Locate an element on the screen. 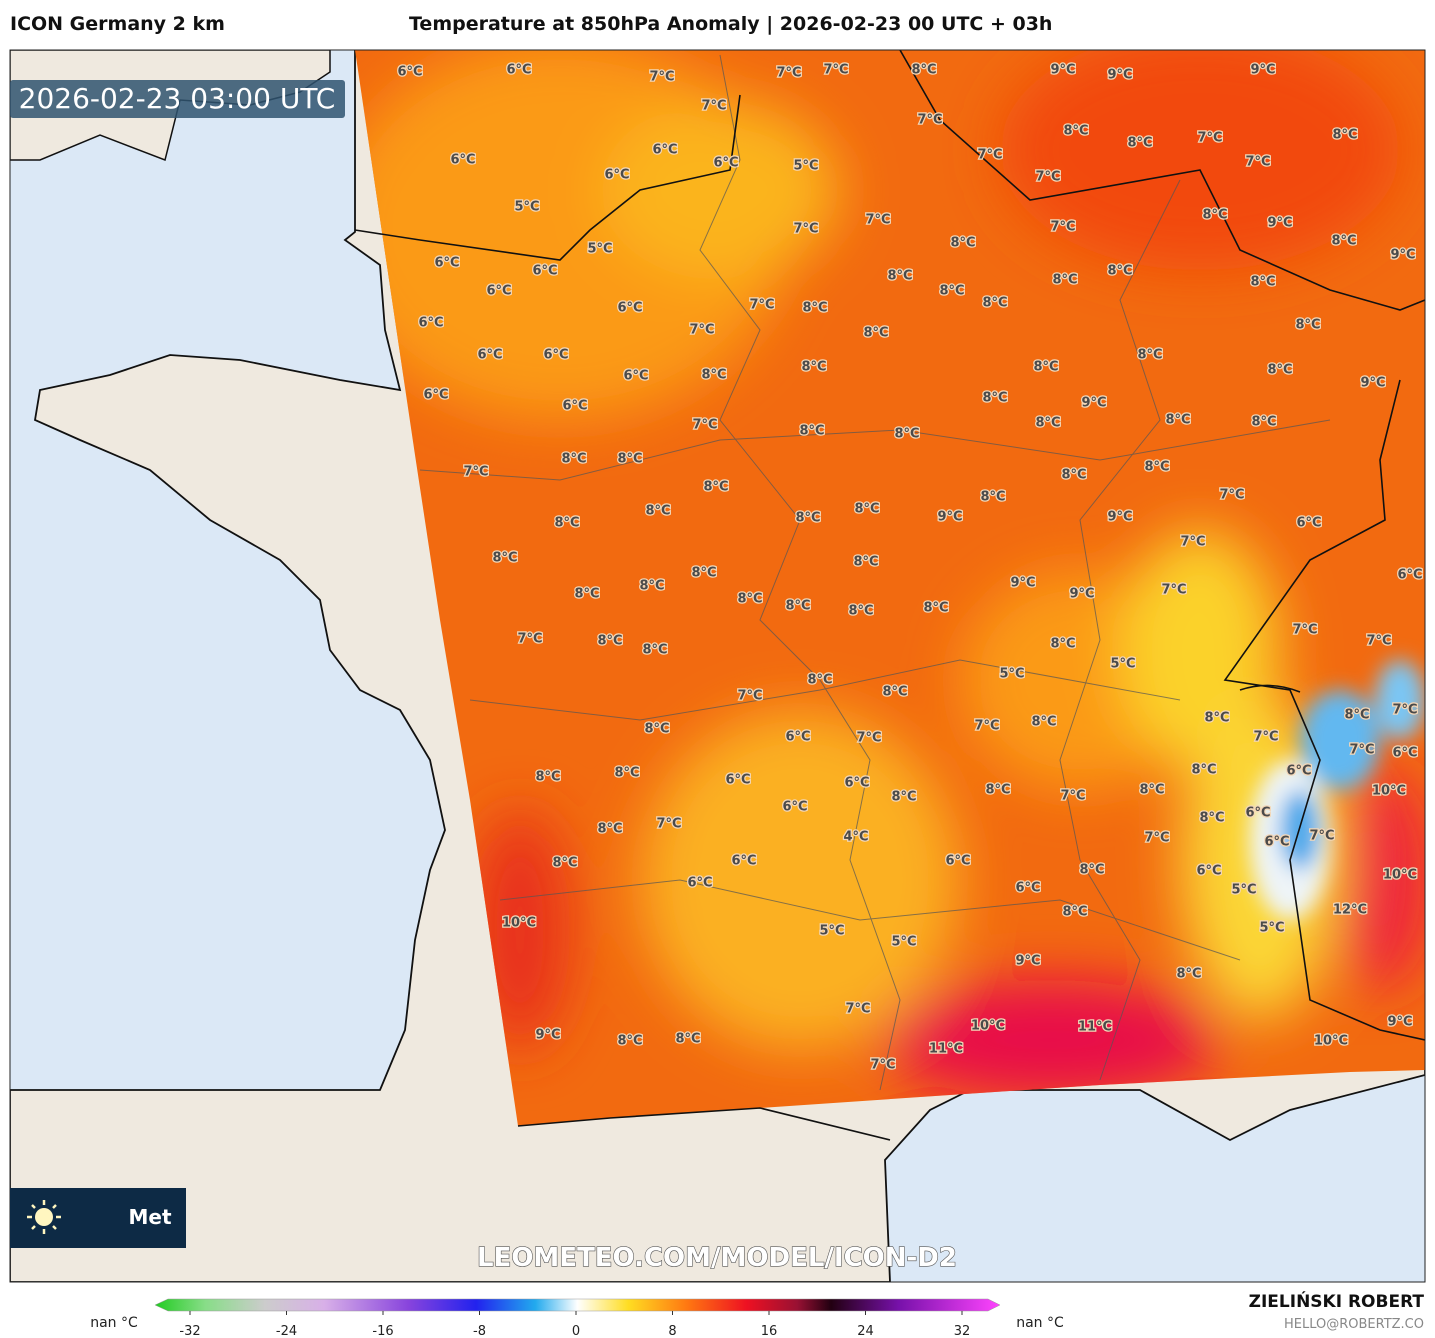 Image resolution: width=1435 pixels, height=1338 pixels. colorbar-tick-label: 16 is located at coordinates (769, 1331).